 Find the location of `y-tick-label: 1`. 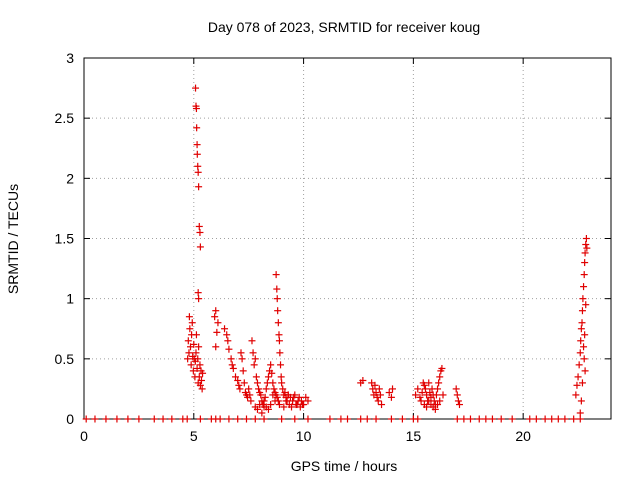

y-tick-label: 1 is located at coordinates (70, 299).